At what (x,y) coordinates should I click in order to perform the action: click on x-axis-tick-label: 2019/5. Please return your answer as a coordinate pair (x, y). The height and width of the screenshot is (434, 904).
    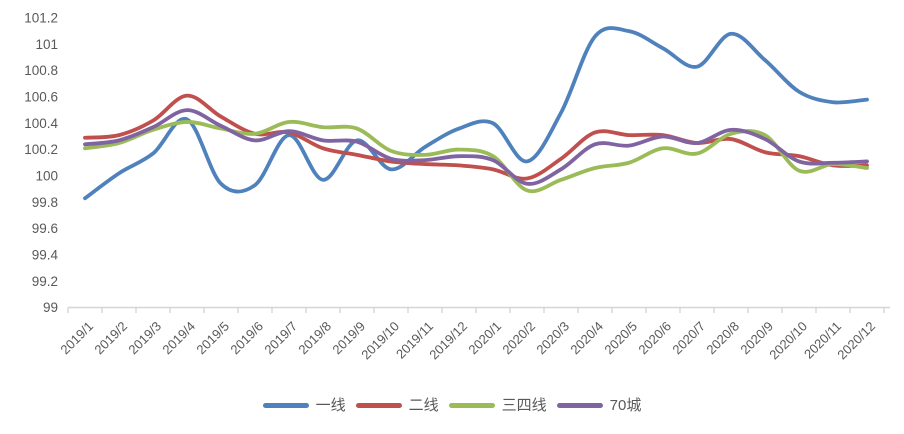
    Looking at the image, I should click on (212, 338).